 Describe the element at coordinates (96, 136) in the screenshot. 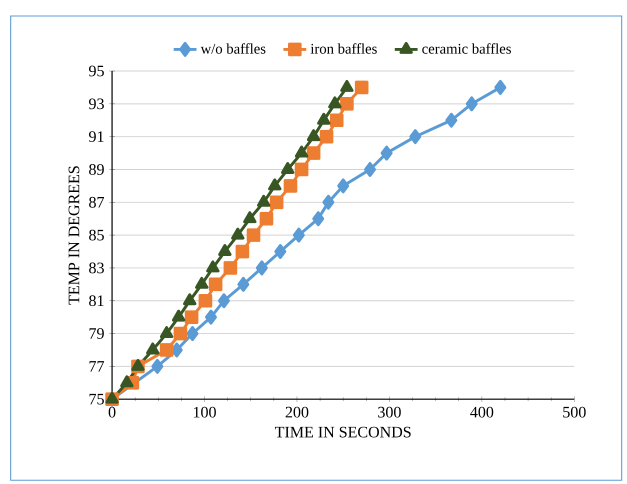

I see `y-tick-label: 91` at that location.